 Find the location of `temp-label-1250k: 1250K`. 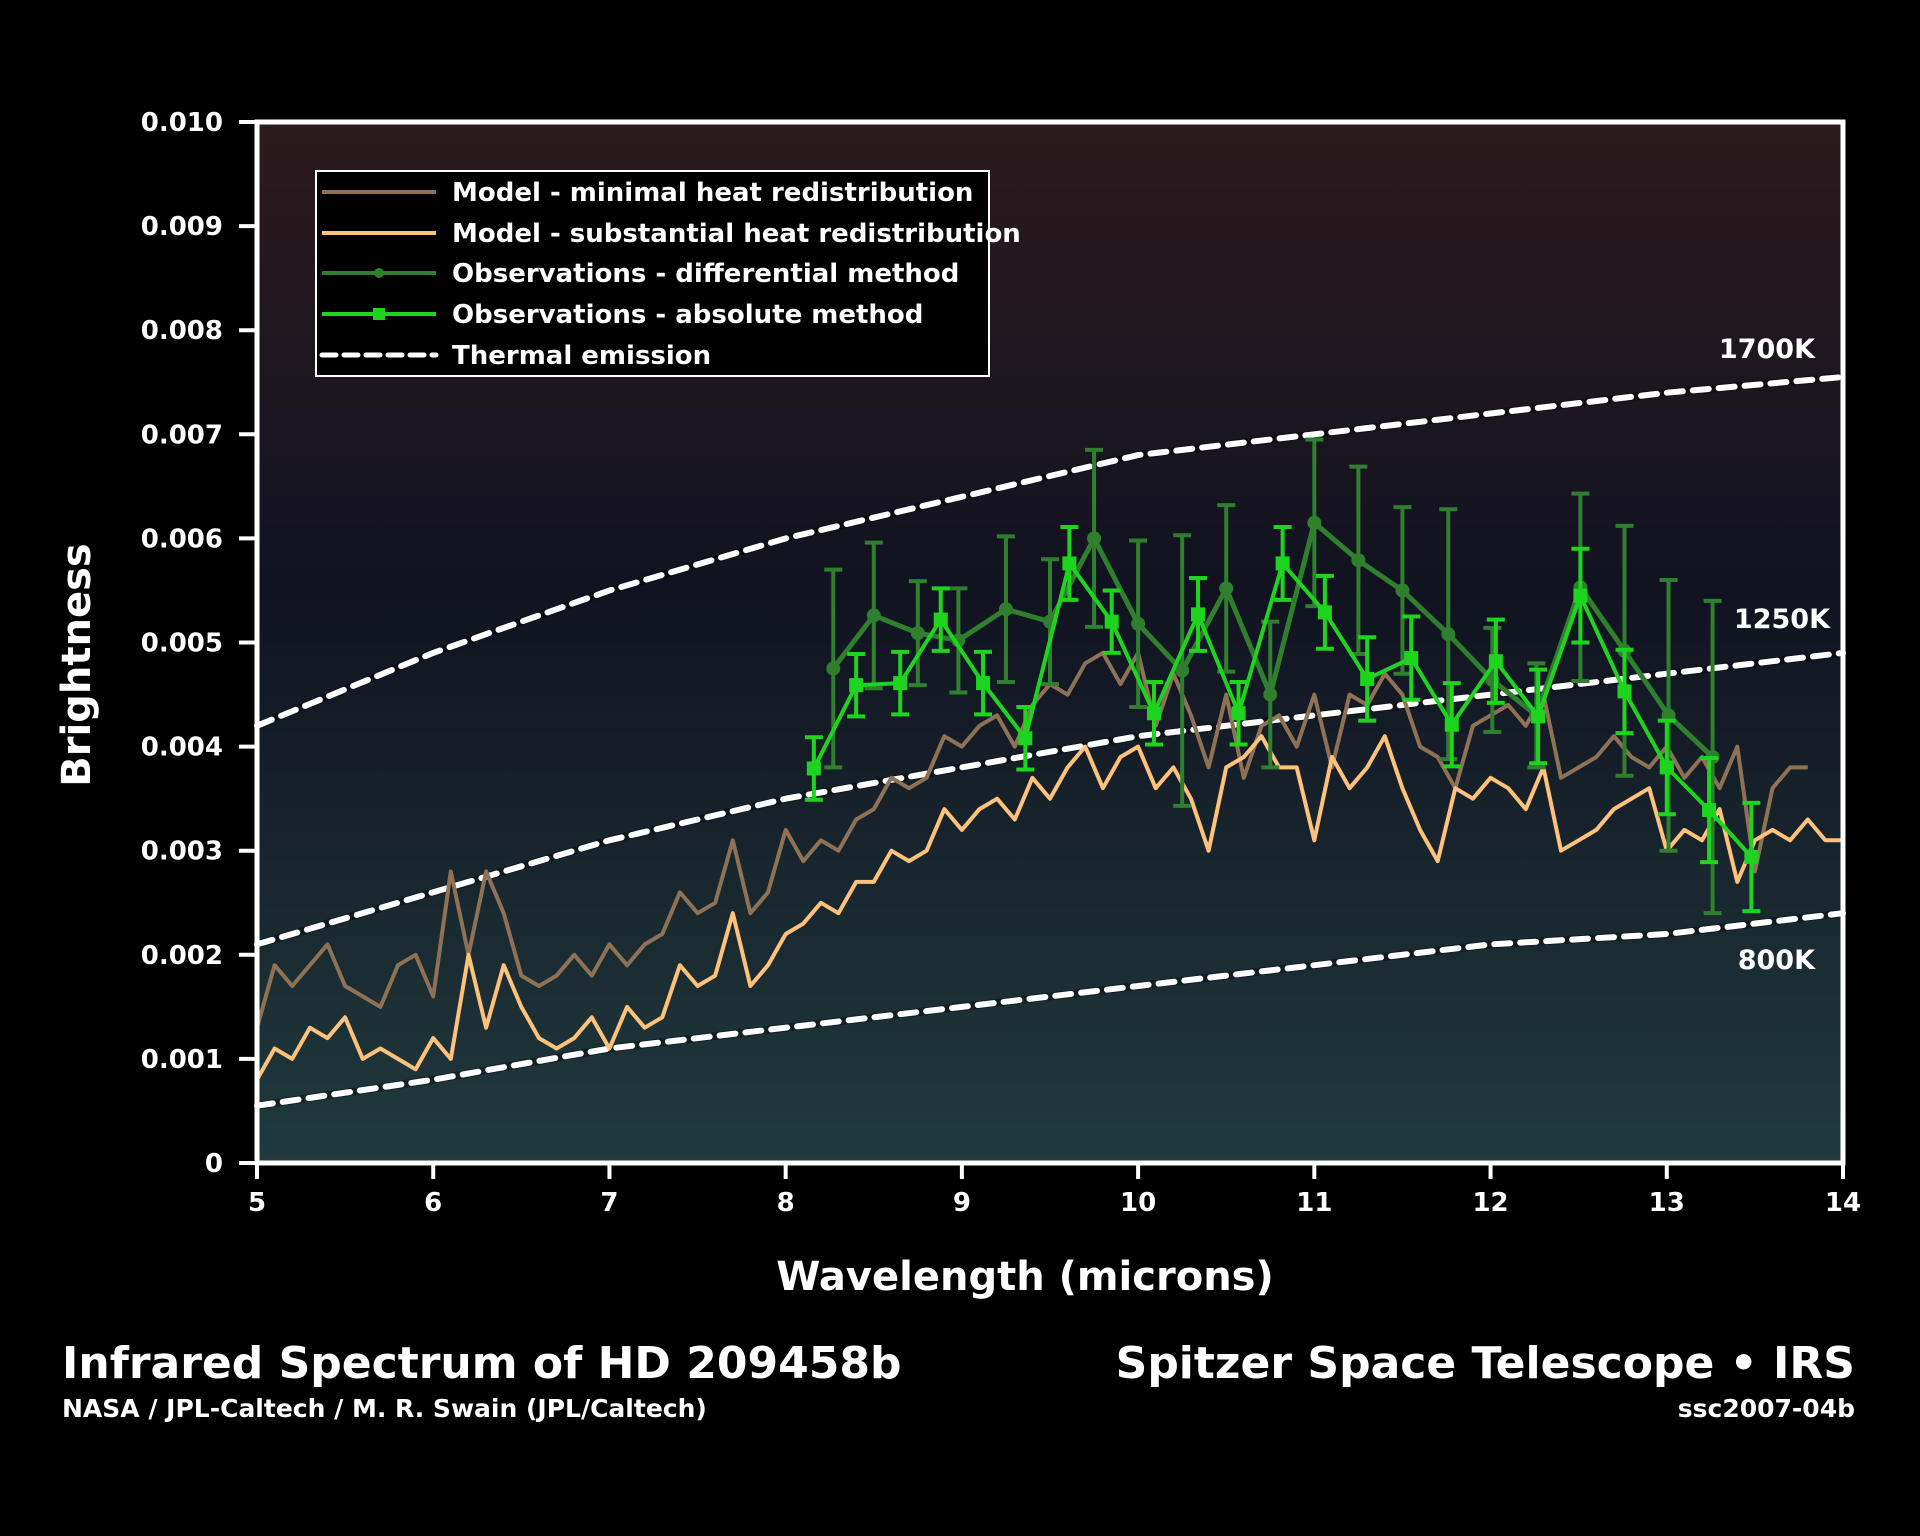

temp-label-1250k: 1250K is located at coordinates (1782, 619).